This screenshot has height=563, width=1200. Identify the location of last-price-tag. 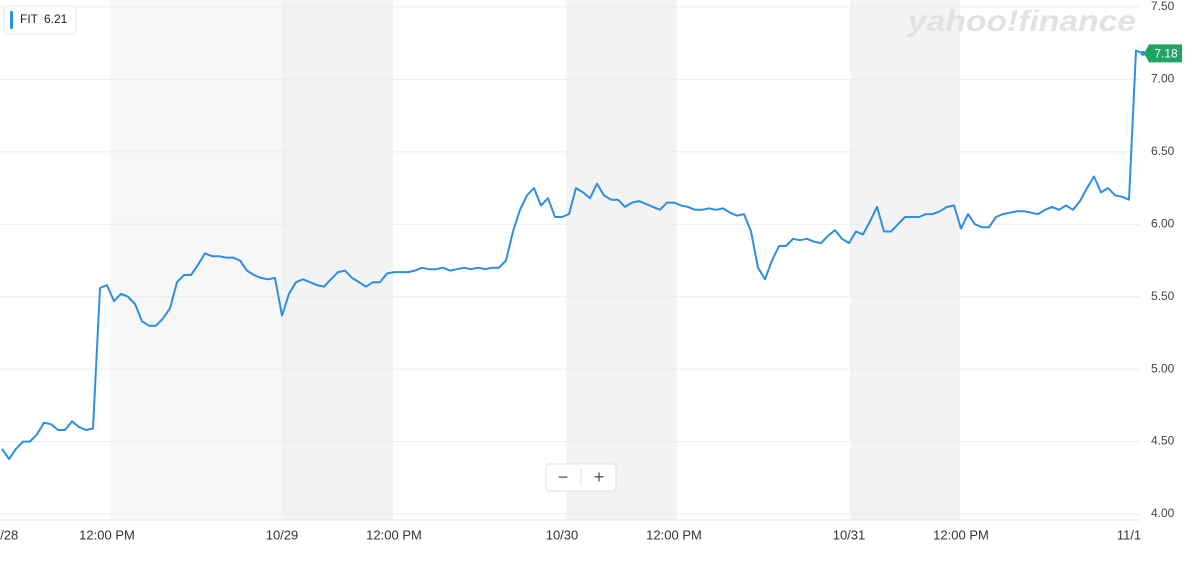
(1163, 53).